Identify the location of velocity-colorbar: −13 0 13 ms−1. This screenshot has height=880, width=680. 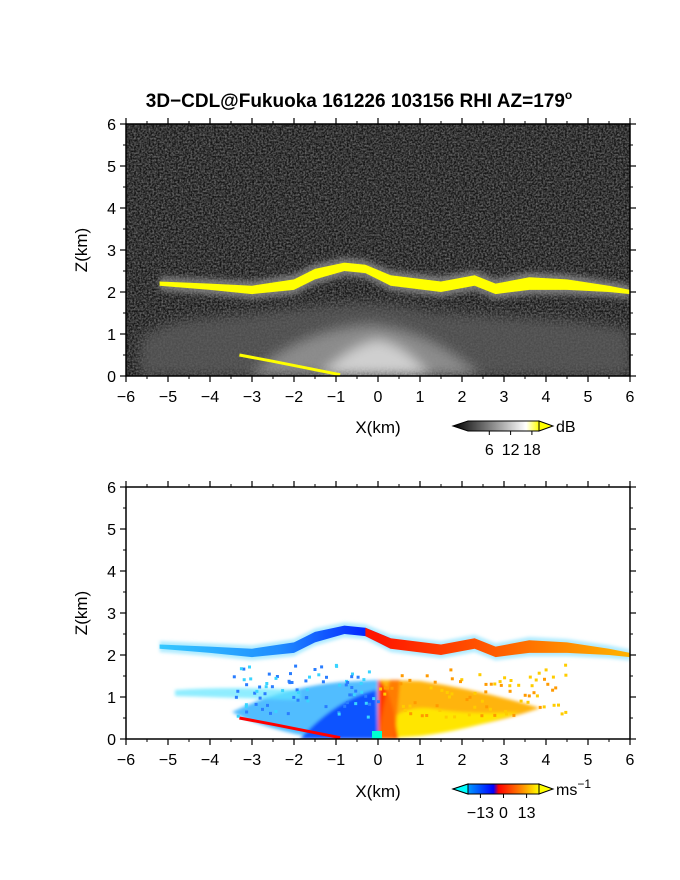
(521, 799).